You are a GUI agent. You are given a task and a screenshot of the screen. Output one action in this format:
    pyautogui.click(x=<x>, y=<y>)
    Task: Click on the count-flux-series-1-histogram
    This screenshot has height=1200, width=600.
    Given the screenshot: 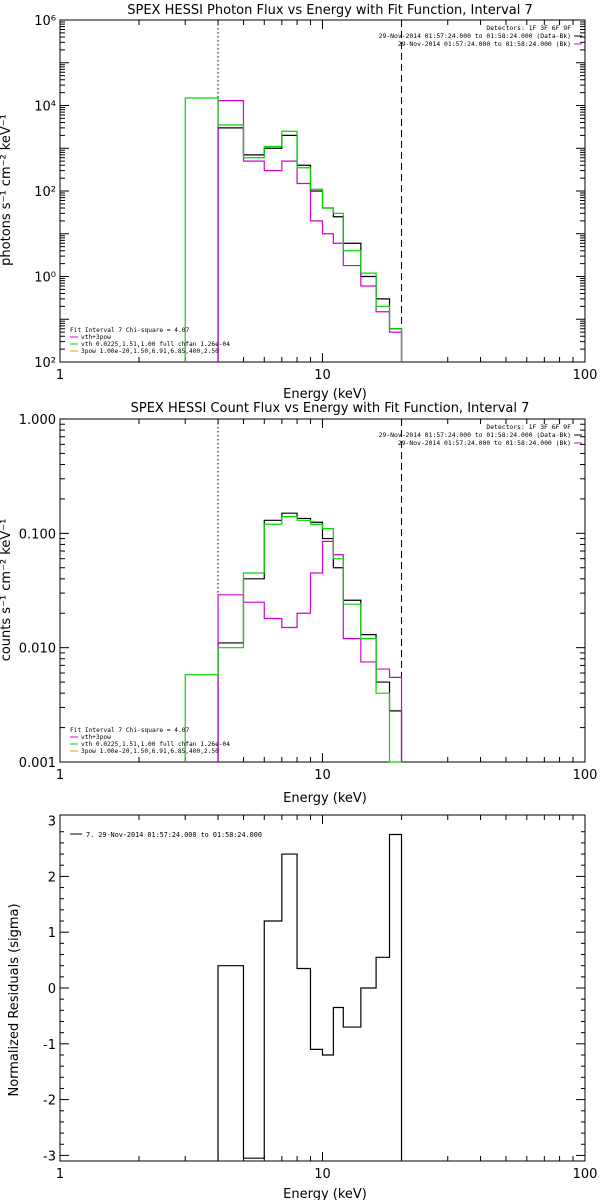 What is the action you would take?
    pyautogui.click(x=310, y=637)
    